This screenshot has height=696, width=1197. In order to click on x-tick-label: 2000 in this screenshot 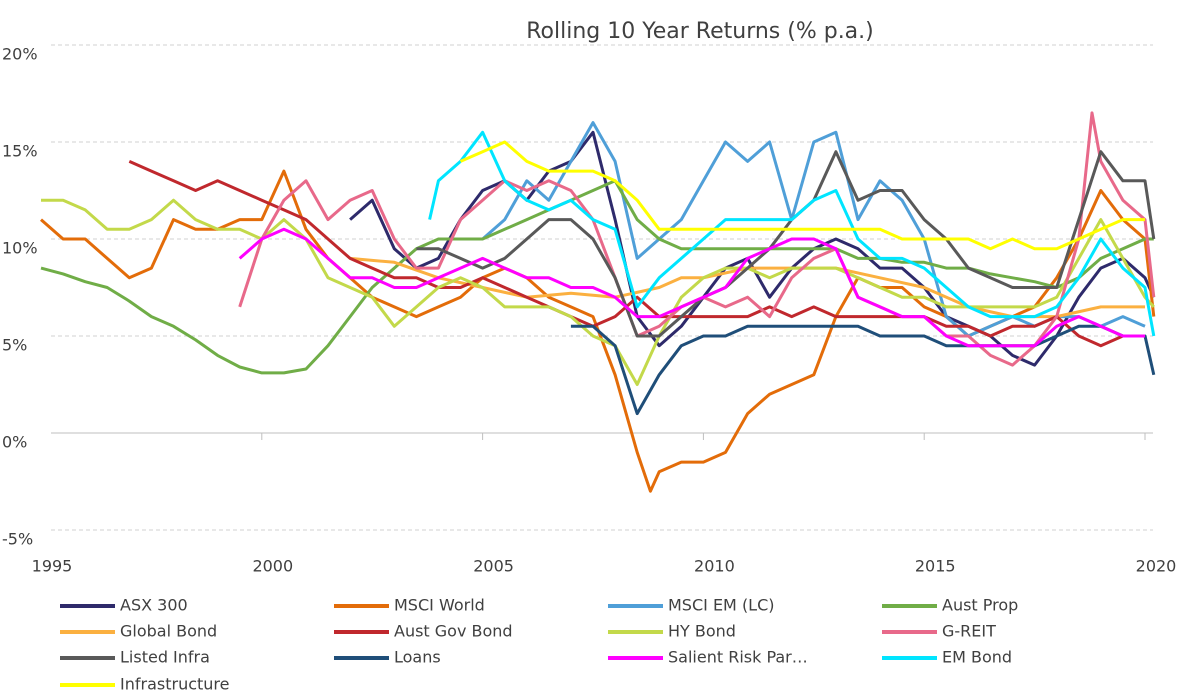, I will do `click(272, 566)`.